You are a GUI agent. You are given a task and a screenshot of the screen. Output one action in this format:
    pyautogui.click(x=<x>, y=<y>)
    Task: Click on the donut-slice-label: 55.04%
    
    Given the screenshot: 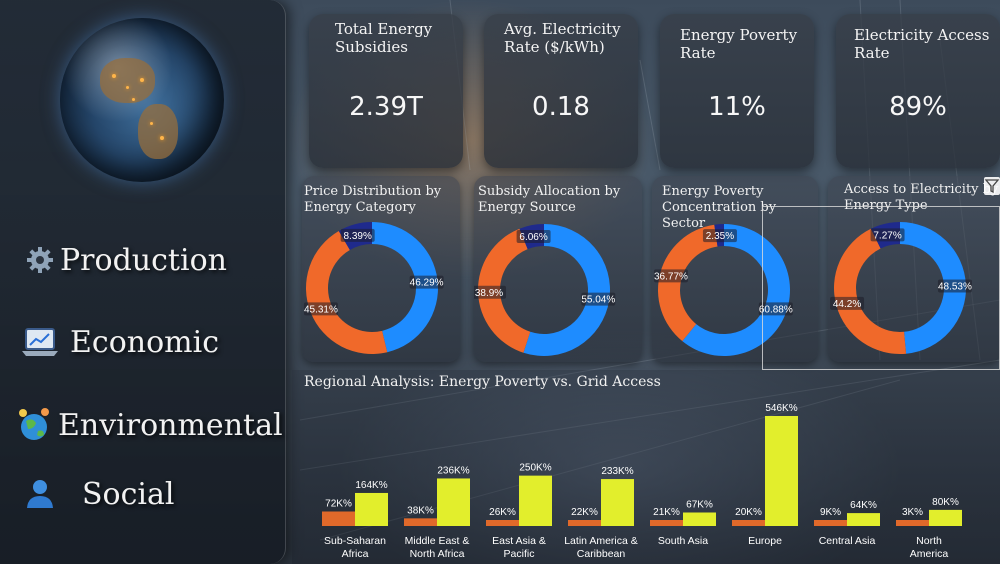 What is the action you would take?
    pyautogui.click(x=598, y=300)
    